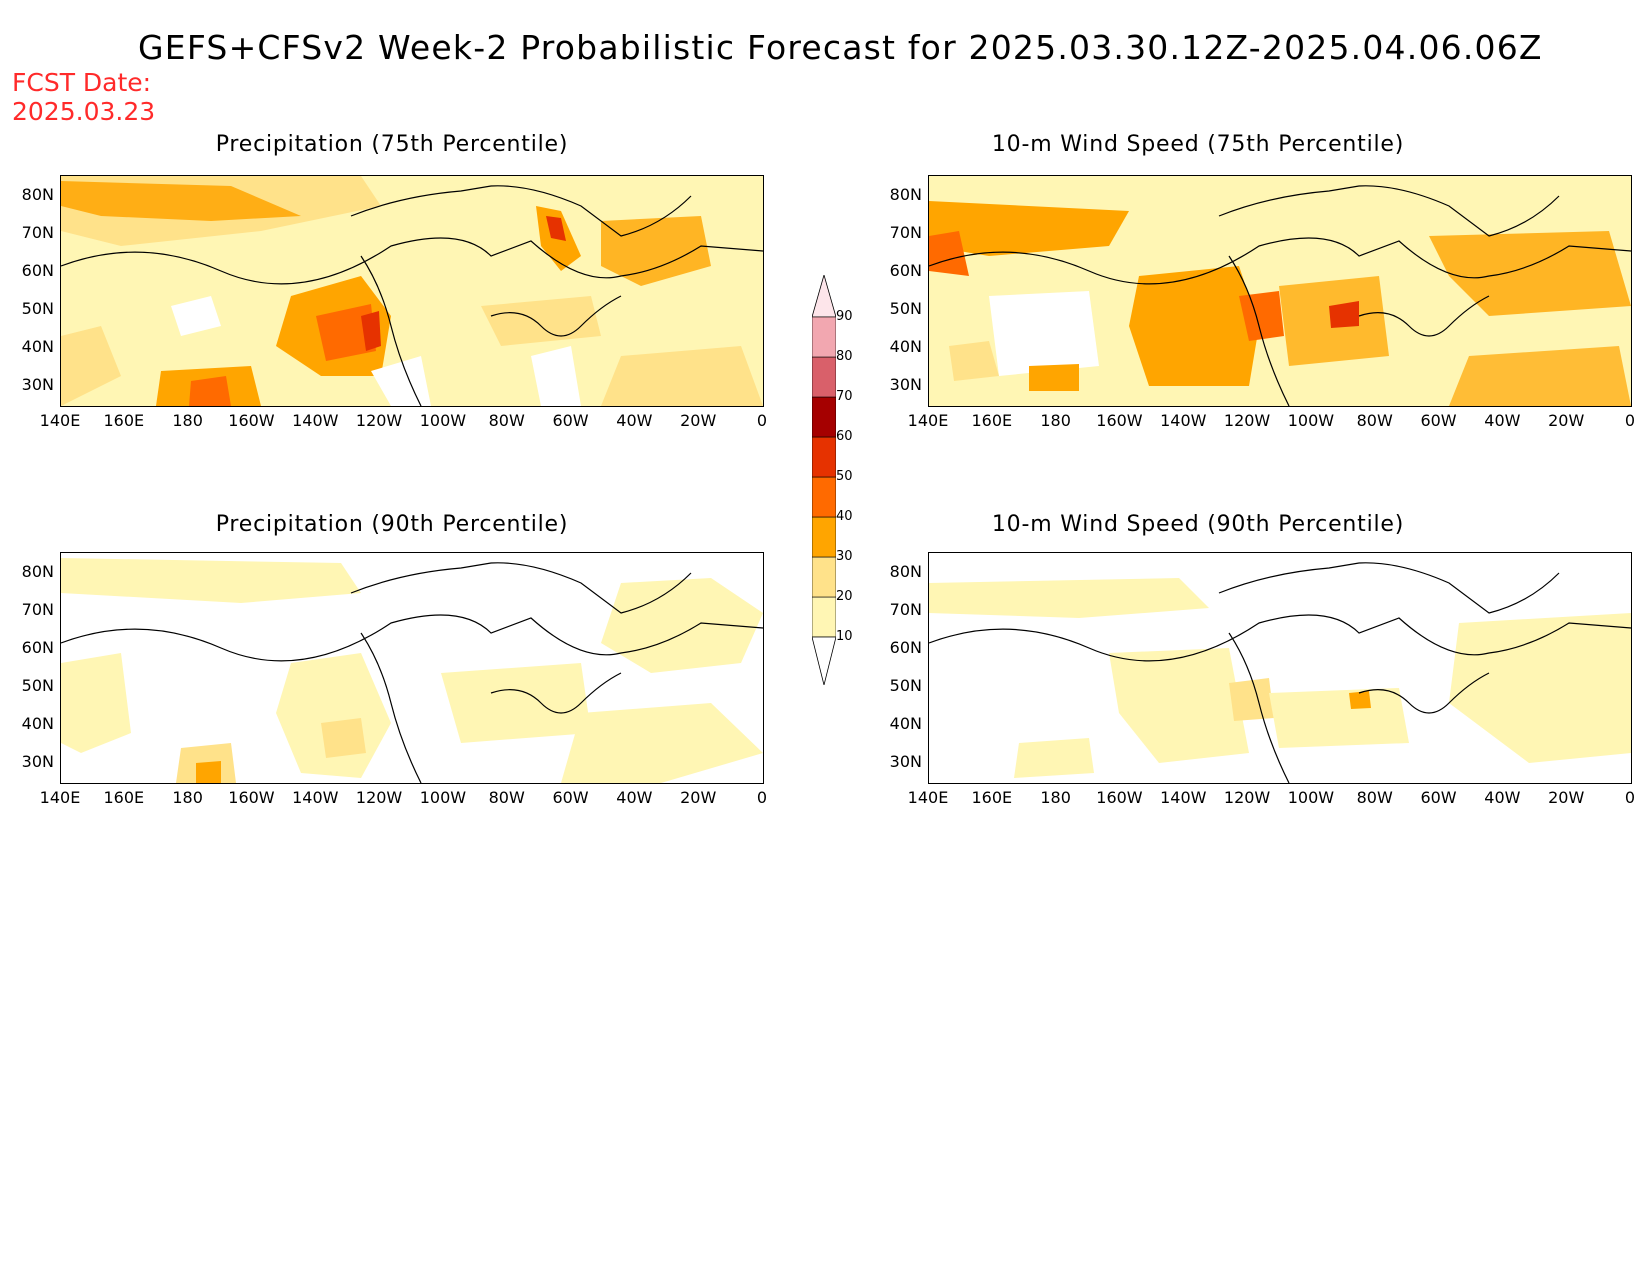  What do you see at coordinates (84, 111) in the screenshot?
I see `forecast-date-value: 2025.03.23` at bounding box center [84, 111].